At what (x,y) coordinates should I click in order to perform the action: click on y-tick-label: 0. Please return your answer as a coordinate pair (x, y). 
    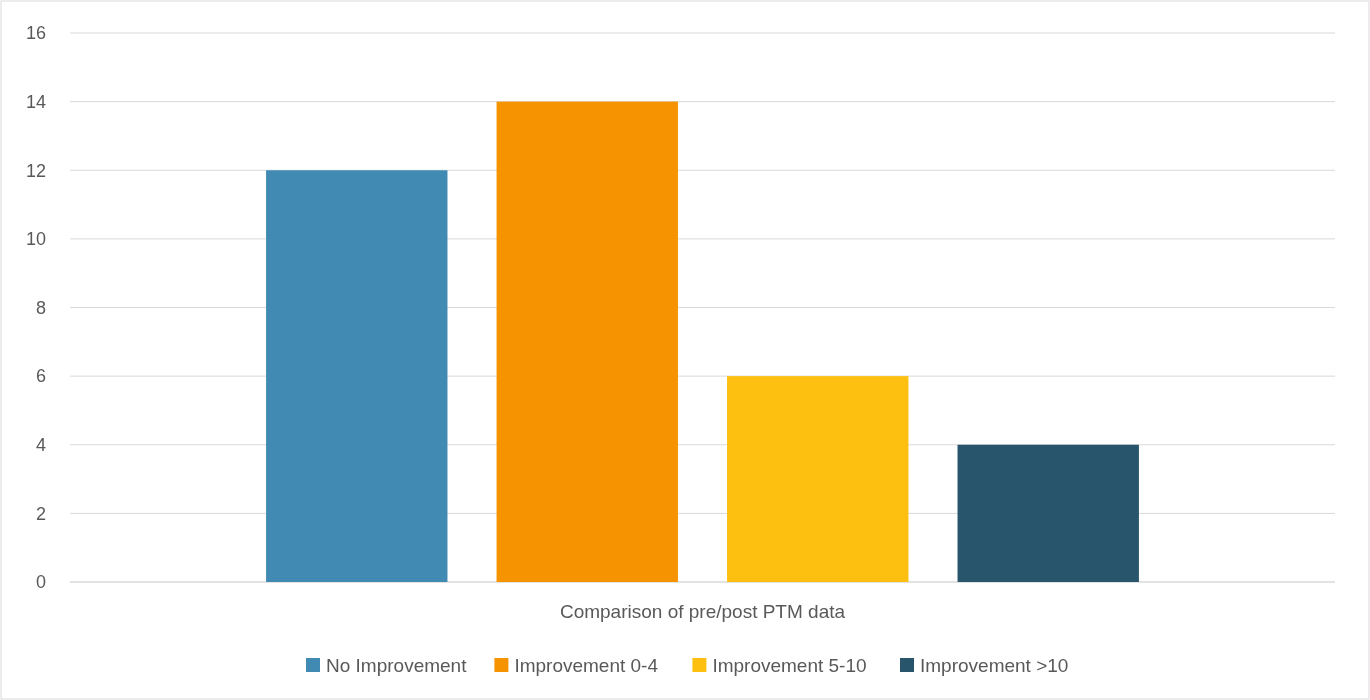
    Looking at the image, I should click on (40, 582).